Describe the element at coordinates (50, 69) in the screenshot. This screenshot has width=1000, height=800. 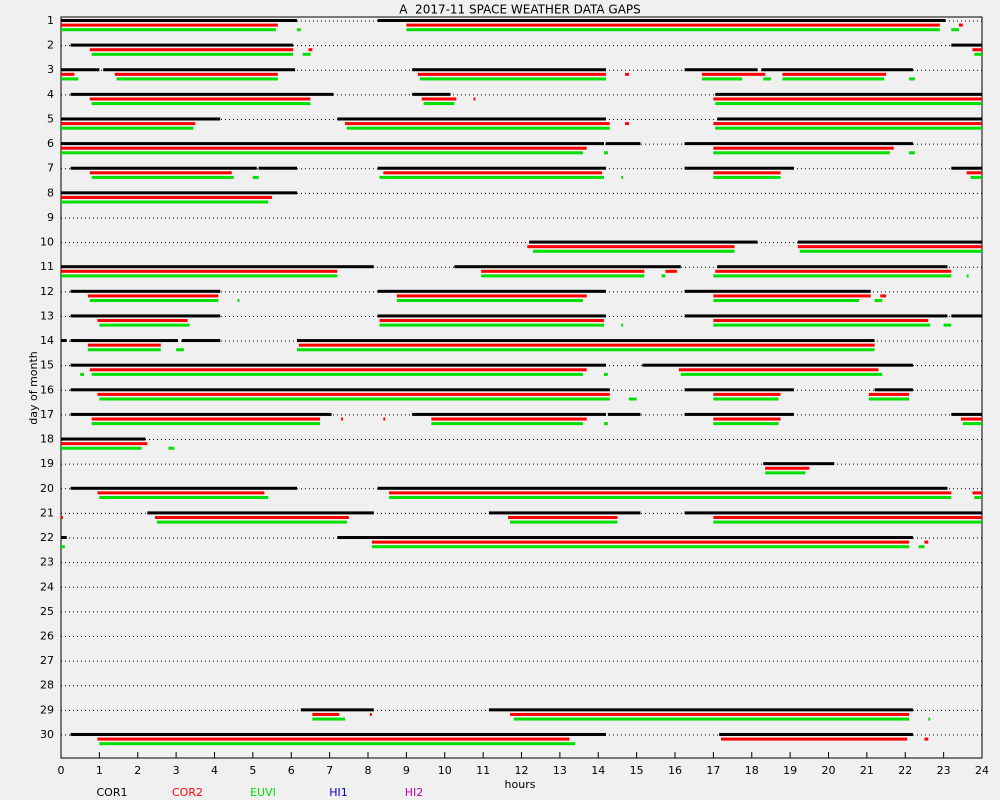
I see `y-tick-label: 3` at that location.